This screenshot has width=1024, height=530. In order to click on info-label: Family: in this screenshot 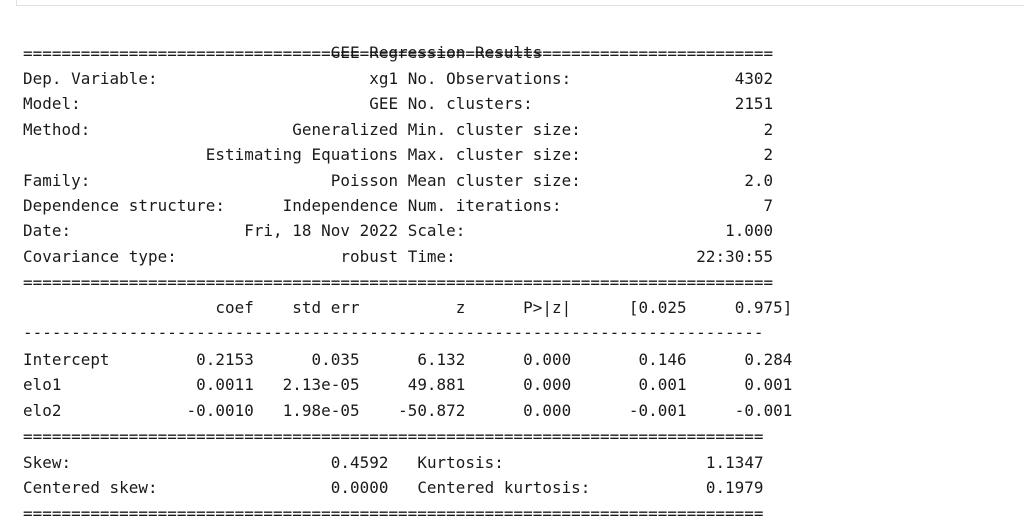, I will do `click(57, 180)`.